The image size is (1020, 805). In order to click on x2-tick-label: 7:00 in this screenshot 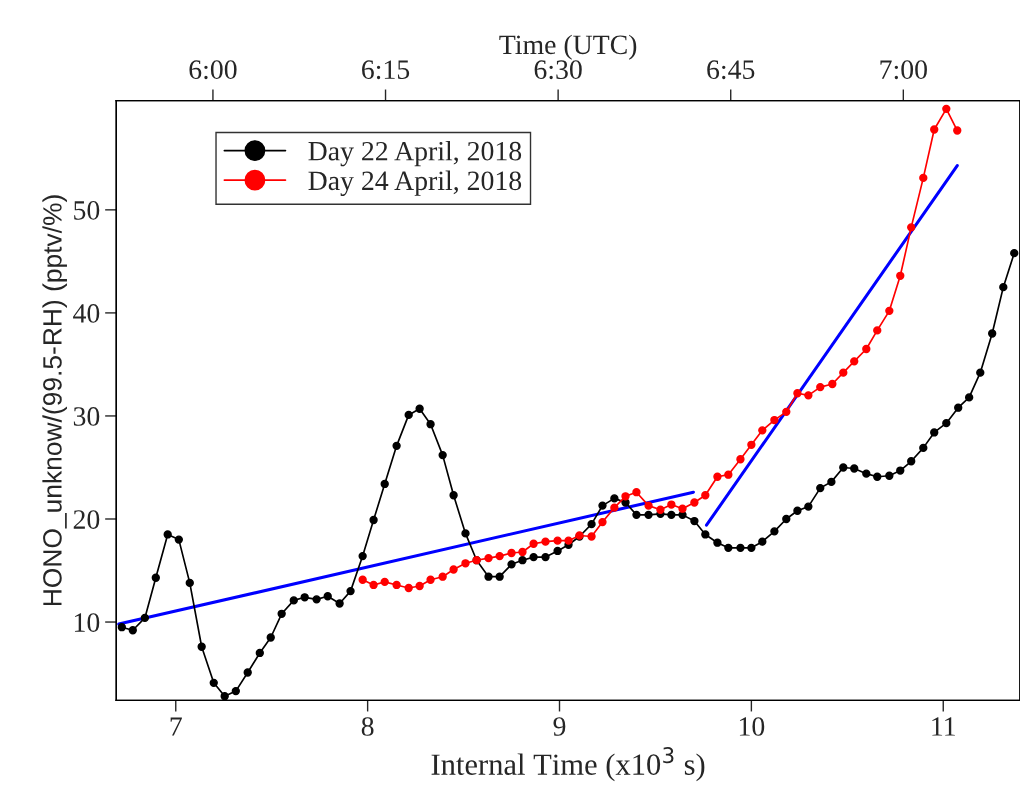, I will do `click(903, 70)`.